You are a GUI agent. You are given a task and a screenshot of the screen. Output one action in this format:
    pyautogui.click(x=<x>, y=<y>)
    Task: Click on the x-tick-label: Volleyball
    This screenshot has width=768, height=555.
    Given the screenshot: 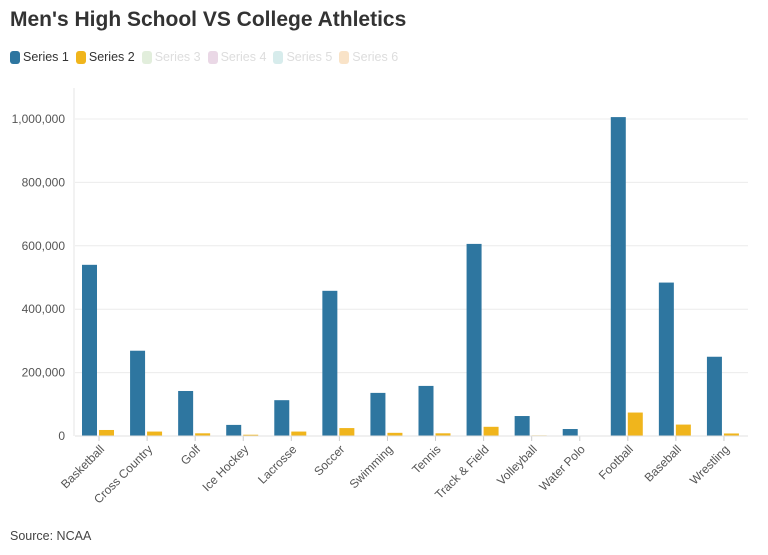 What is the action you would take?
    pyautogui.click(x=517, y=465)
    